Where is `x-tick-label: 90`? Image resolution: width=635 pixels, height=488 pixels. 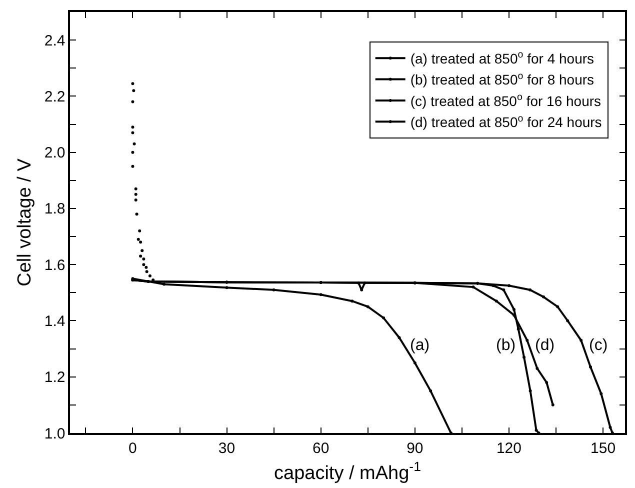 x-tick-label: 90 is located at coordinates (415, 448).